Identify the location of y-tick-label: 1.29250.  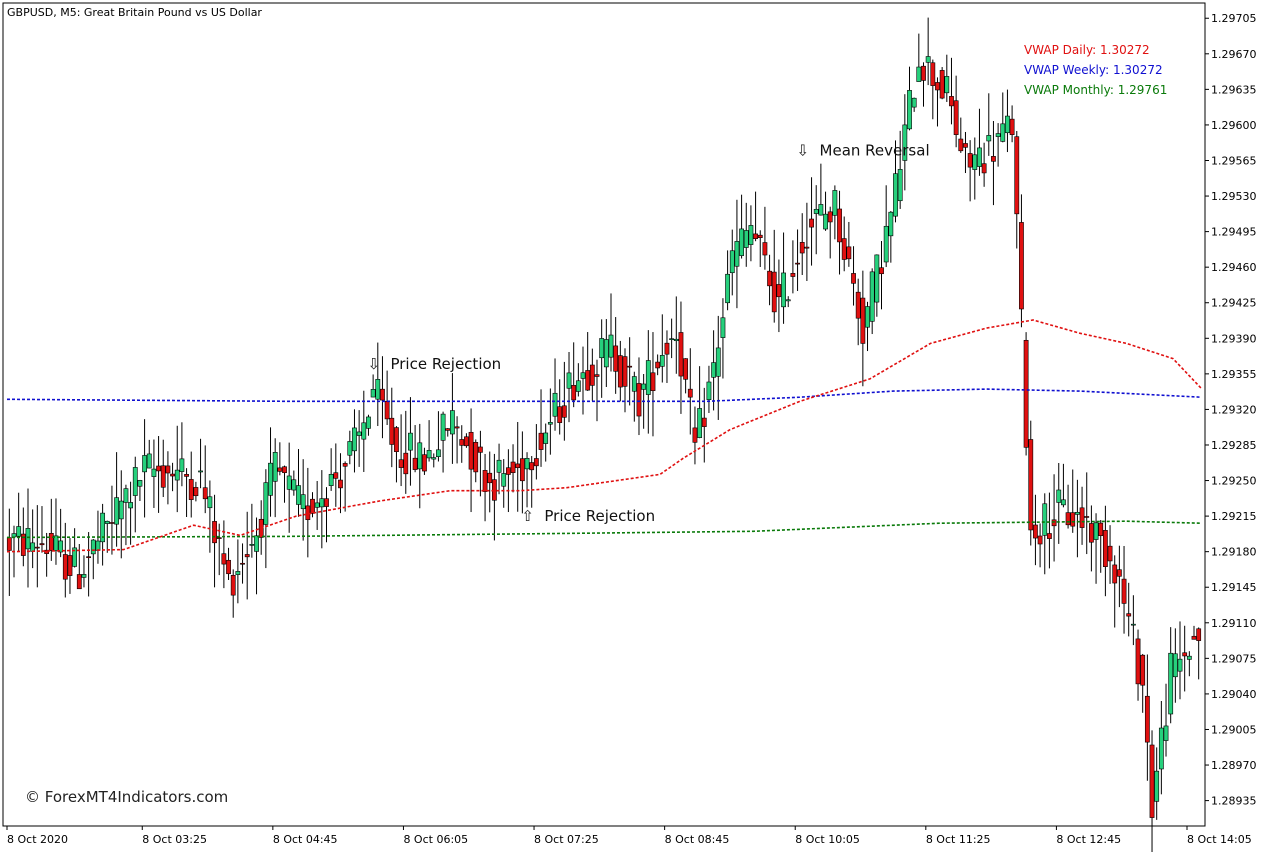
(1234, 481).